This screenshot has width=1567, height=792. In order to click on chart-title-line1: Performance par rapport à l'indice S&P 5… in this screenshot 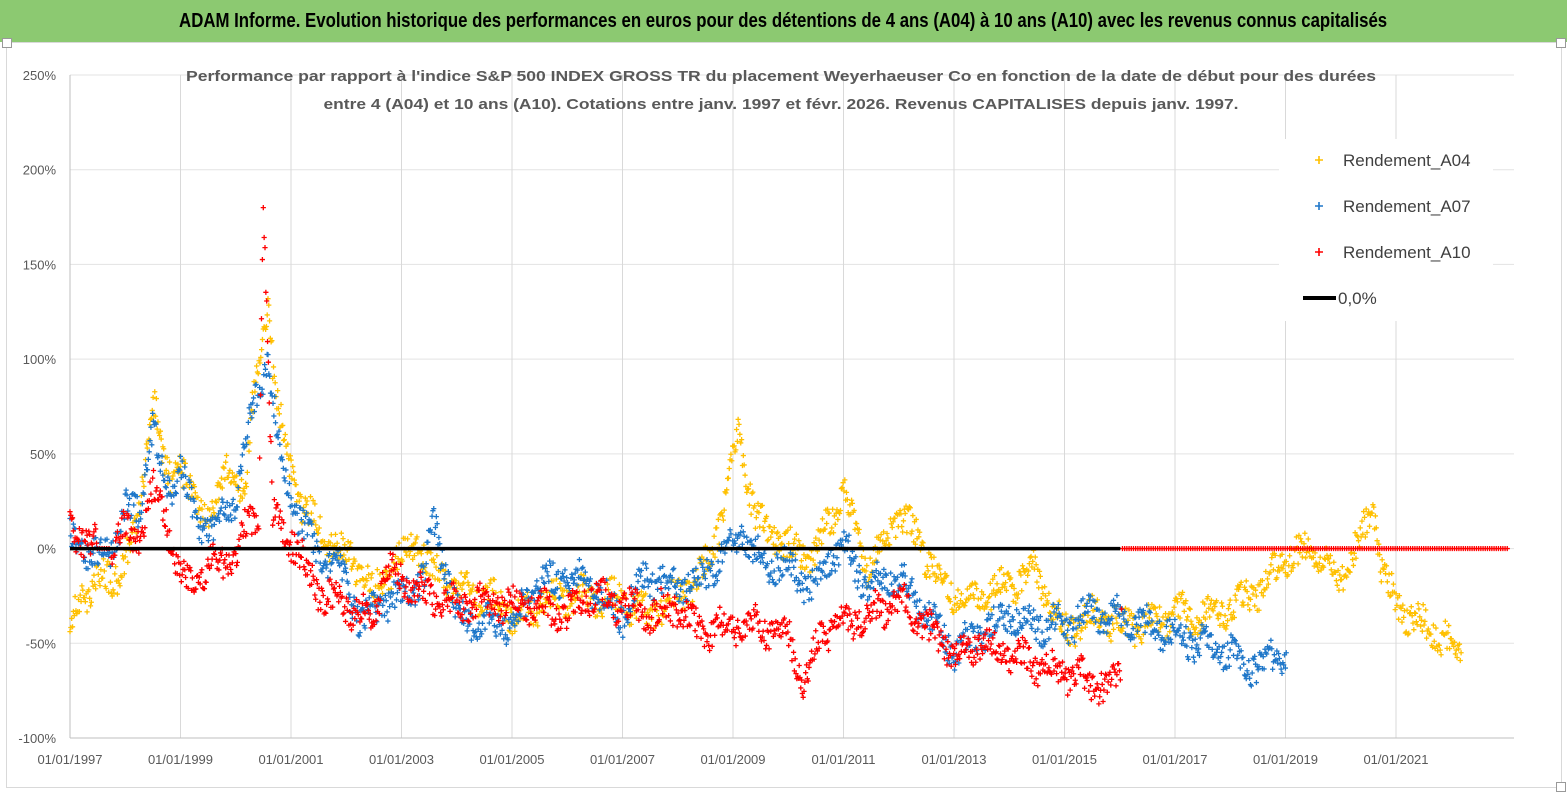, I will do `click(781, 76)`.